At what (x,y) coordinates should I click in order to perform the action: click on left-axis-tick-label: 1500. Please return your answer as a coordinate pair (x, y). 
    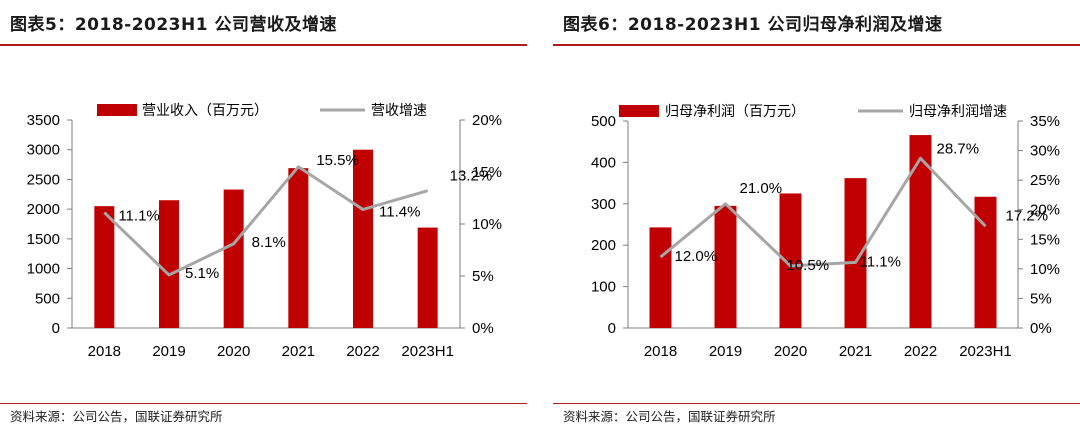
    Looking at the image, I should click on (43, 239).